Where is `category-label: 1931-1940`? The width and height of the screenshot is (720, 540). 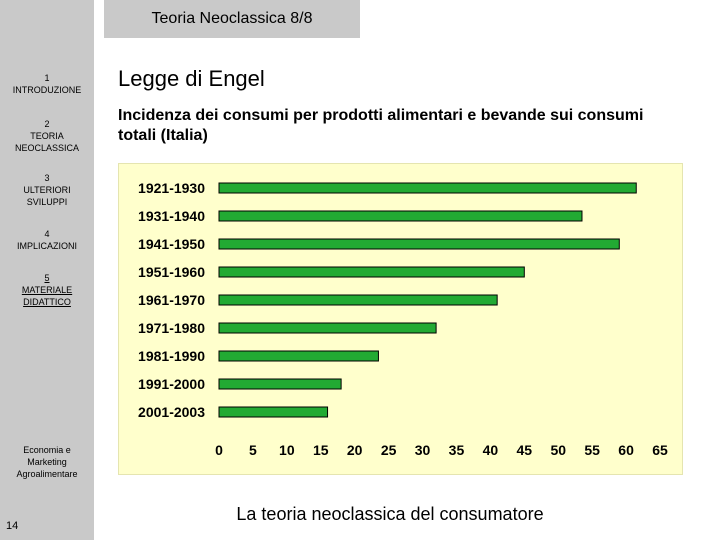
category-label: 1931-1940 is located at coordinates (171, 216).